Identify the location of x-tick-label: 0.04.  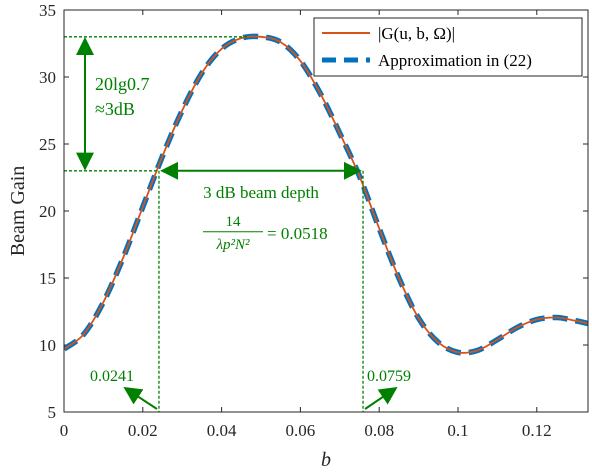
(222, 430).